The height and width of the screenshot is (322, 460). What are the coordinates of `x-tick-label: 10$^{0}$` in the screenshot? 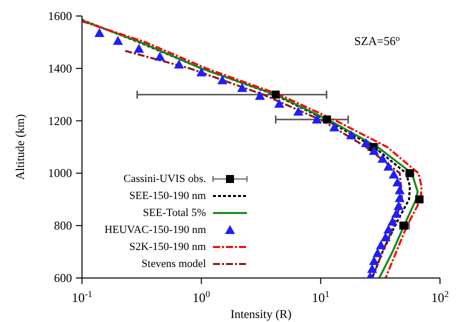 It's located at (201, 297).